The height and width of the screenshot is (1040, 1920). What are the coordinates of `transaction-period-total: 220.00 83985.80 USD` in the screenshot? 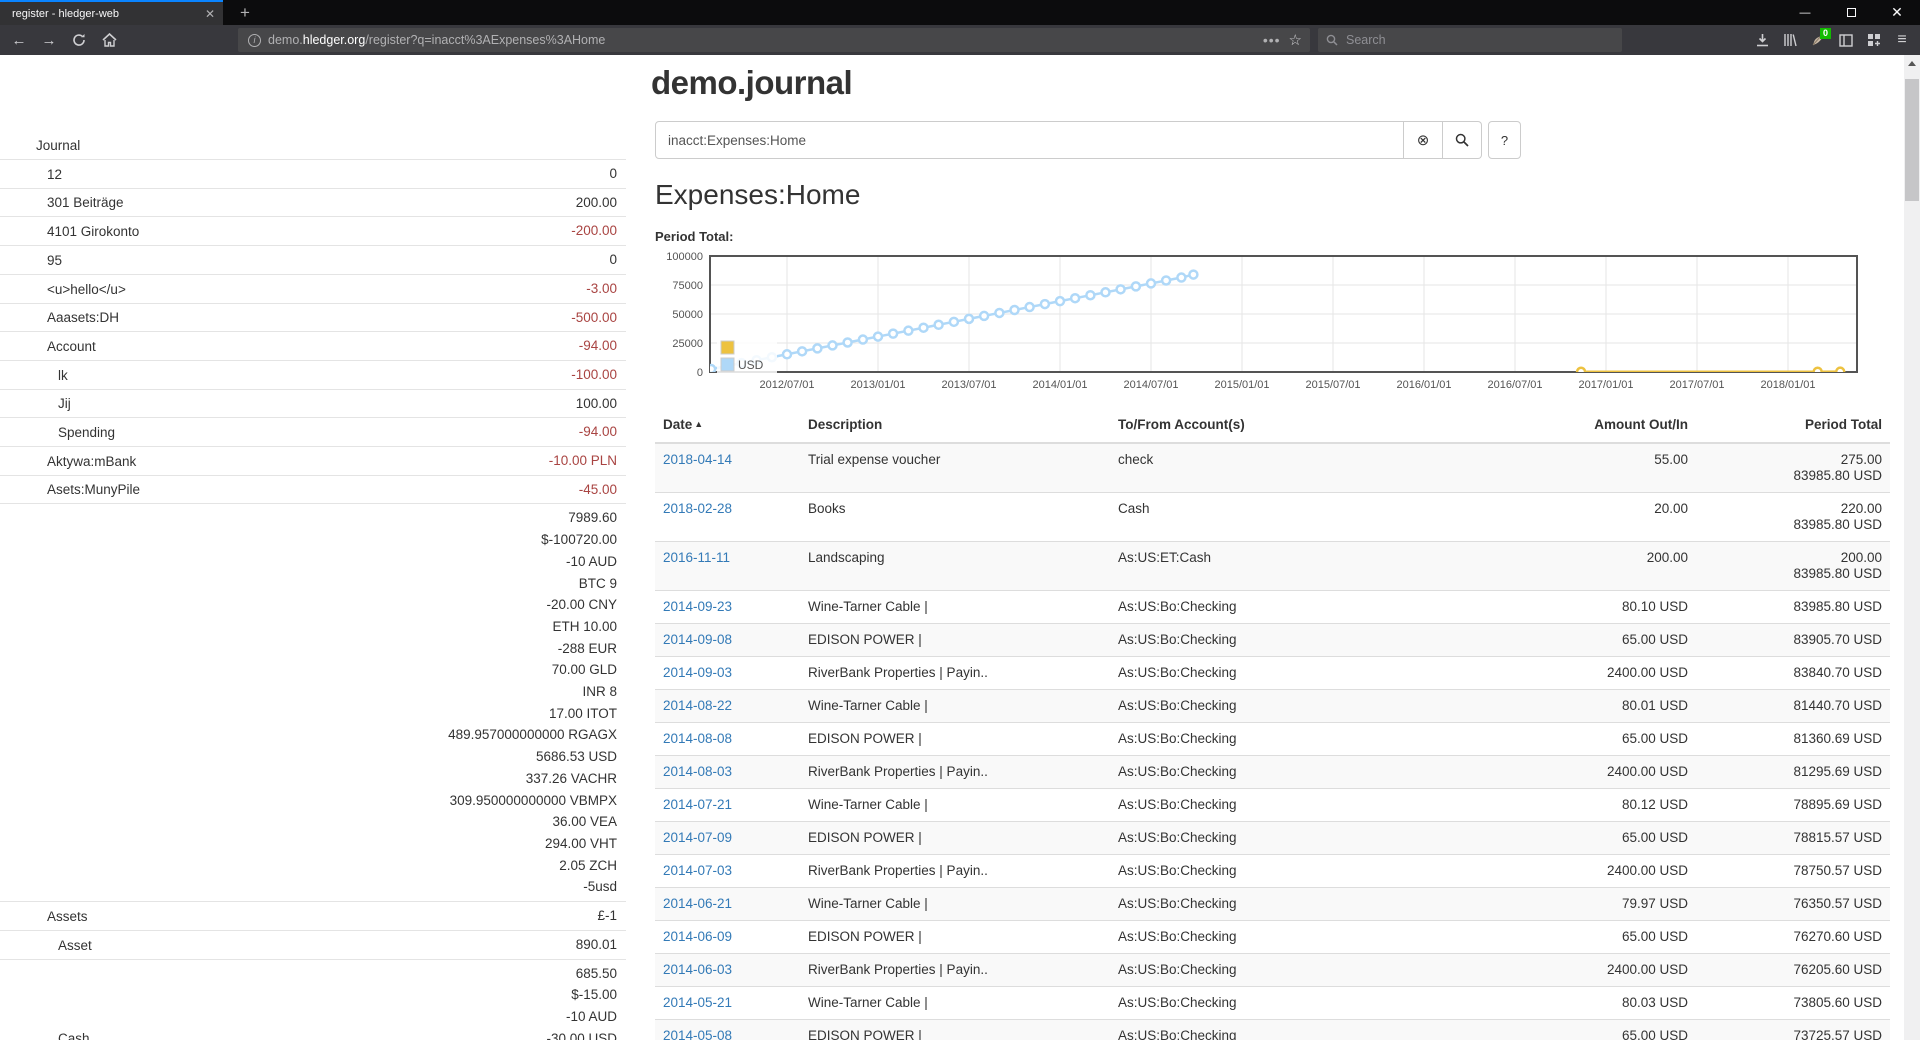 It's located at (1793, 517).